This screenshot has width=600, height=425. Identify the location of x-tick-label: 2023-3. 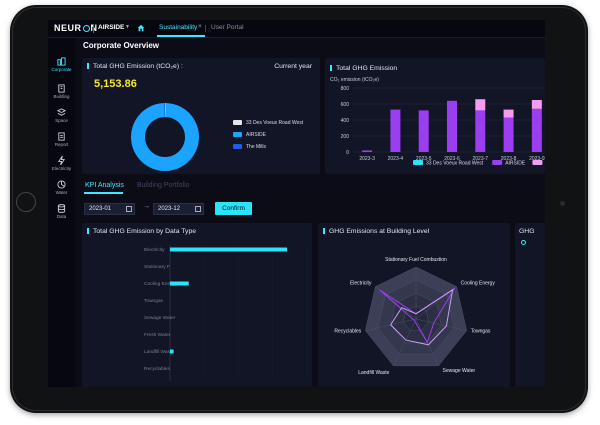
(367, 159).